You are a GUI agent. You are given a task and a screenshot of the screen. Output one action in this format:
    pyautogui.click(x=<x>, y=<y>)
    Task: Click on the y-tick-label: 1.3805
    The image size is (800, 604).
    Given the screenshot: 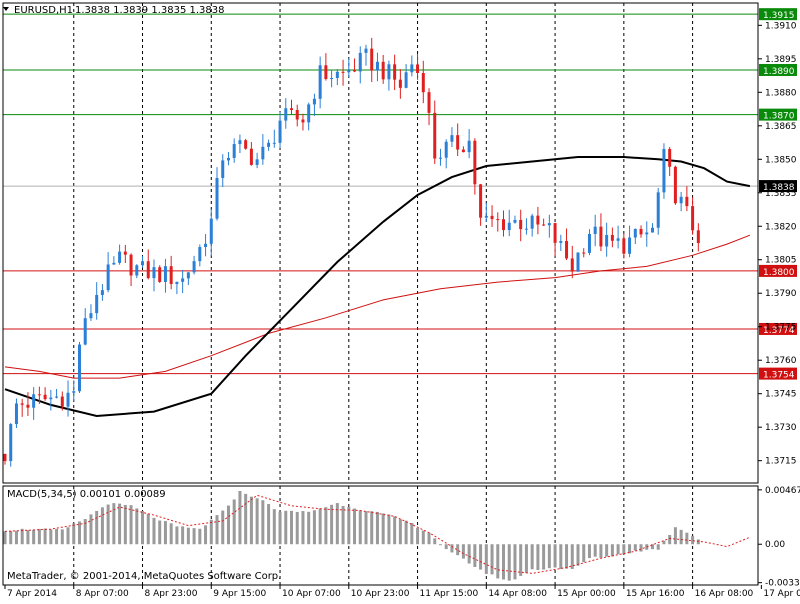 What is the action you would take?
    pyautogui.click(x=781, y=261)
    